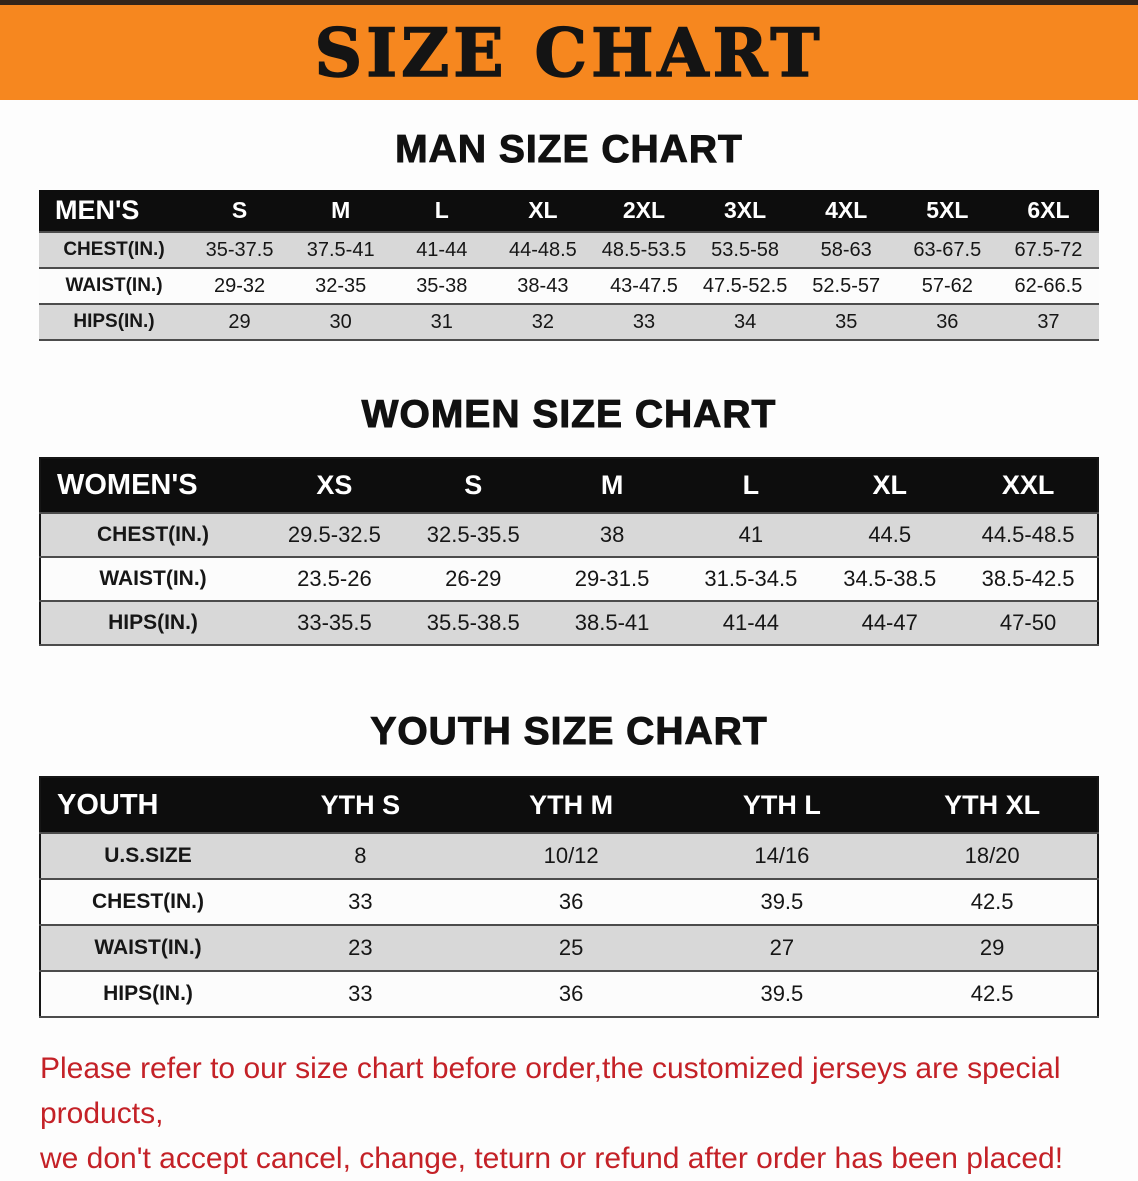 Image resolution: width=1138 pixels, height=1181 pixels. Describe the element at coordinates (612, 535) in the screenshot. I see `value-cell: 38` at that location.